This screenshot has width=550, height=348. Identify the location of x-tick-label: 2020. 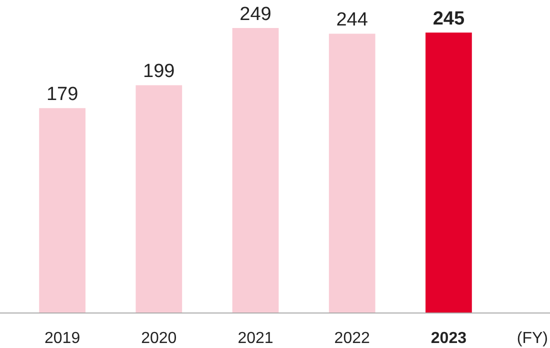
(159, 338).